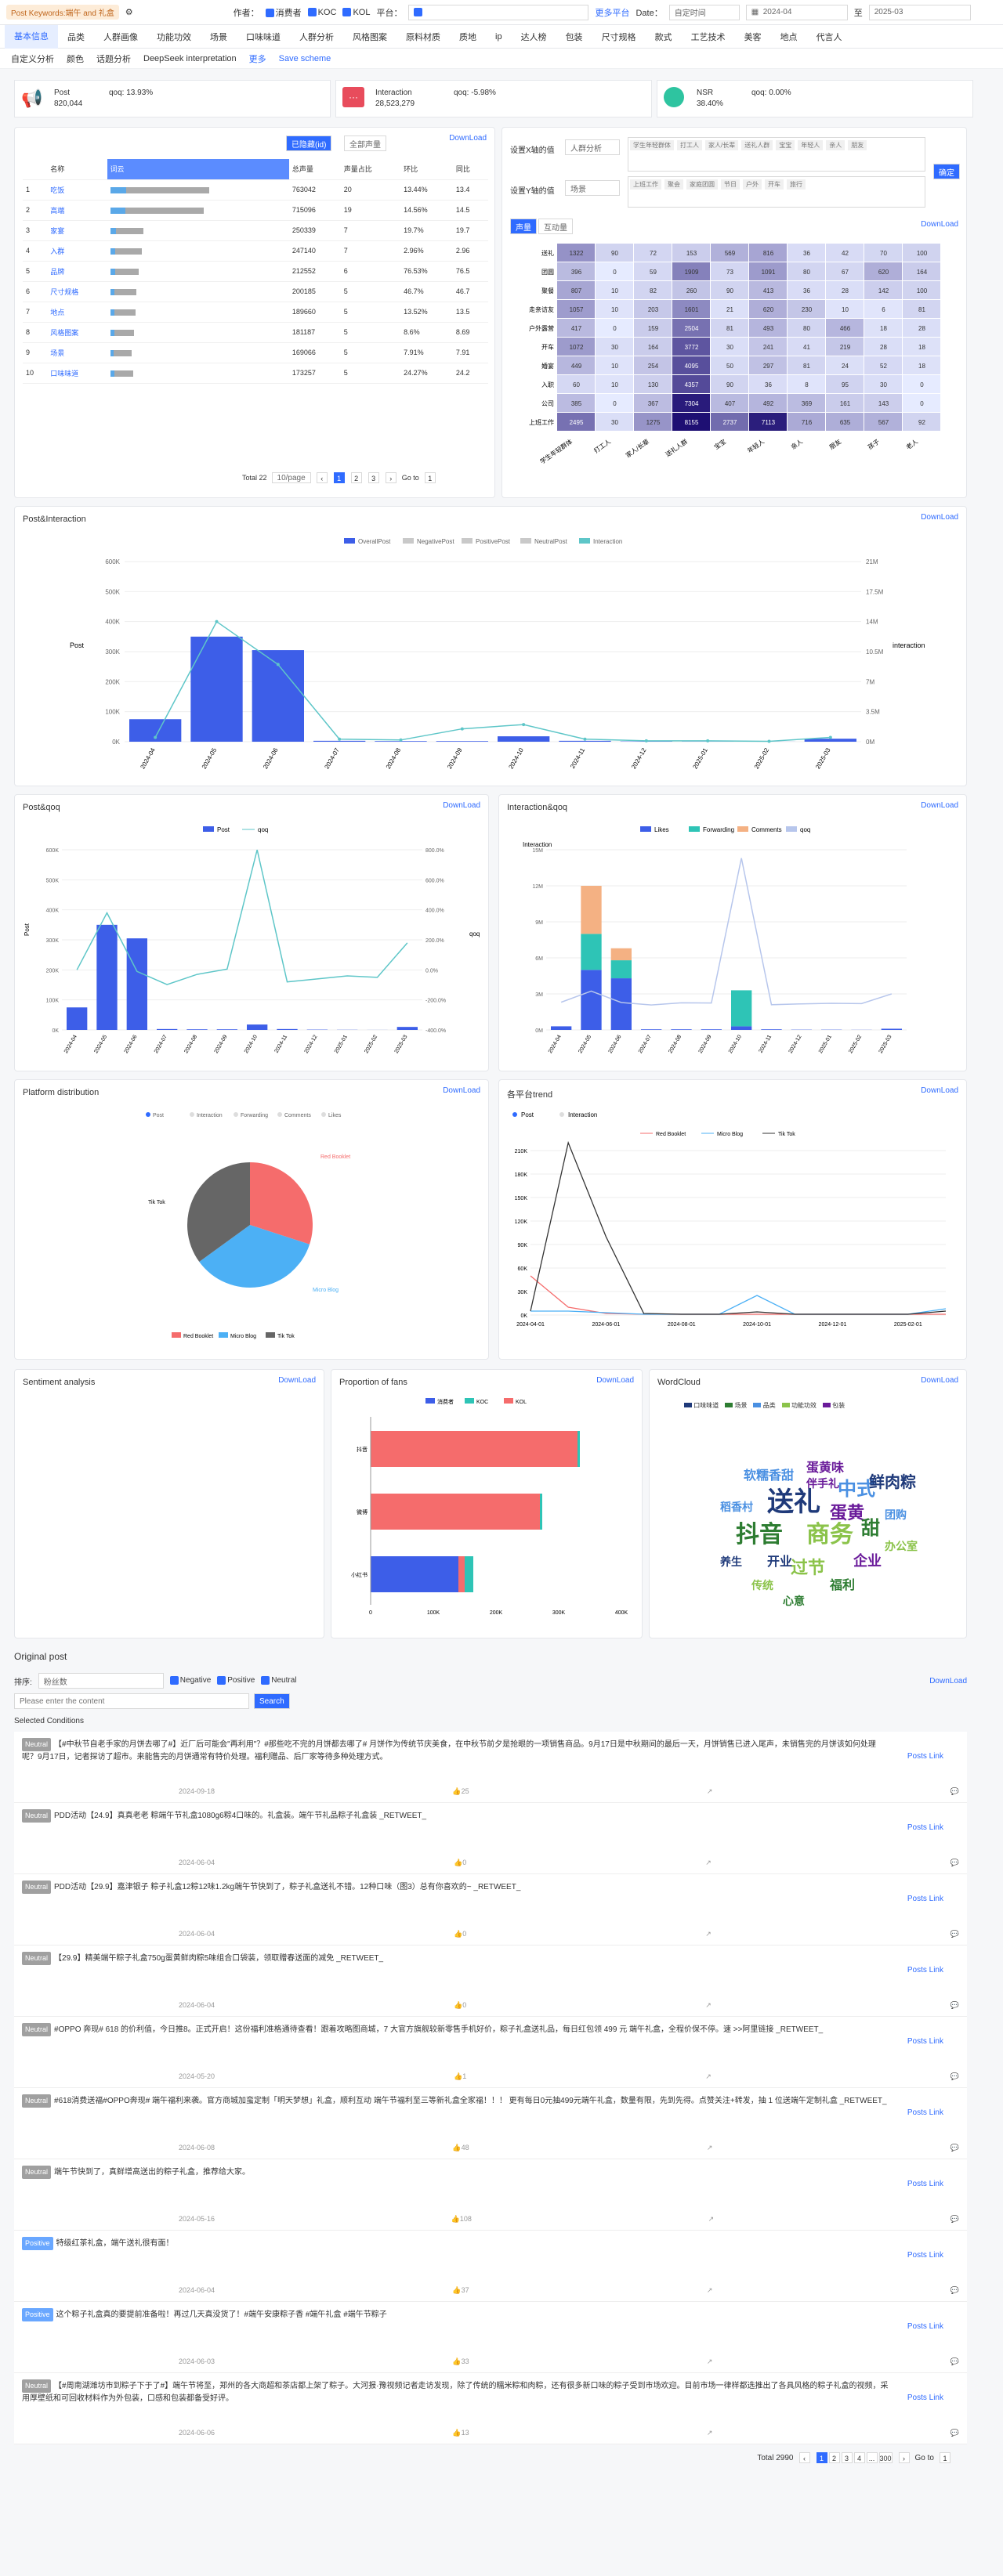 This screenshot has width=1003, height=2576. I want to click on prev-page: ‹, so click(322, 477).